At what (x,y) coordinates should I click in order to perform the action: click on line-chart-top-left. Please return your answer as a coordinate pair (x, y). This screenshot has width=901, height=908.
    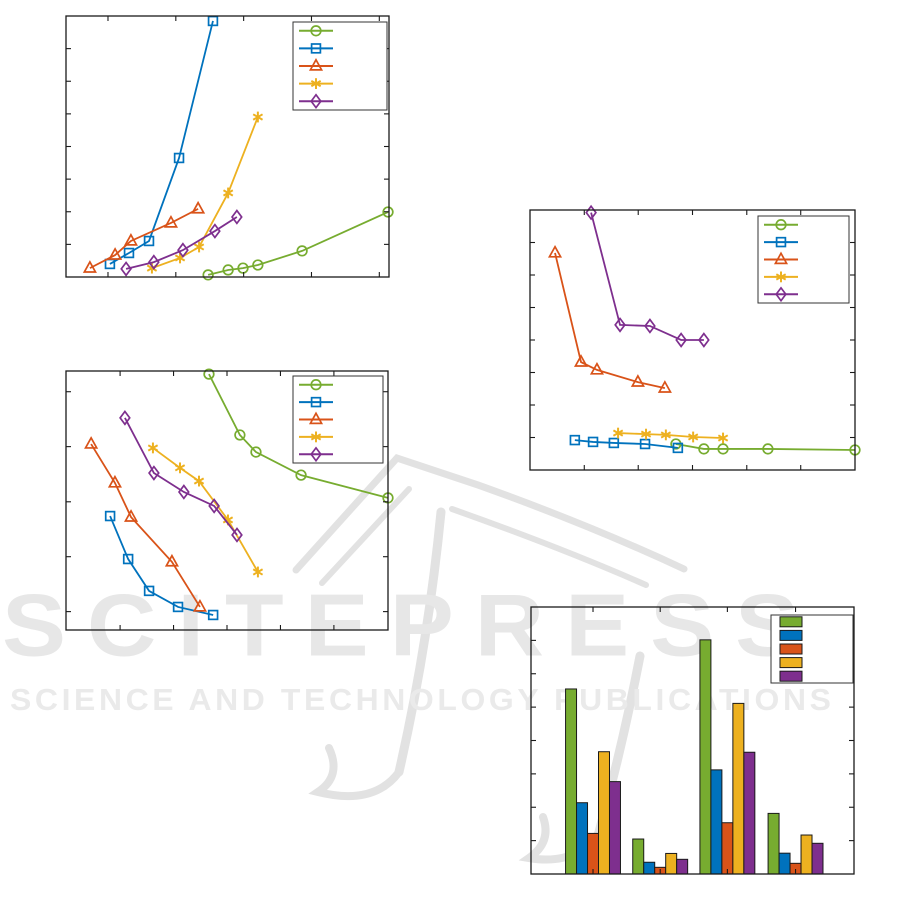
    Looking at the image, I should click on (229, 148).